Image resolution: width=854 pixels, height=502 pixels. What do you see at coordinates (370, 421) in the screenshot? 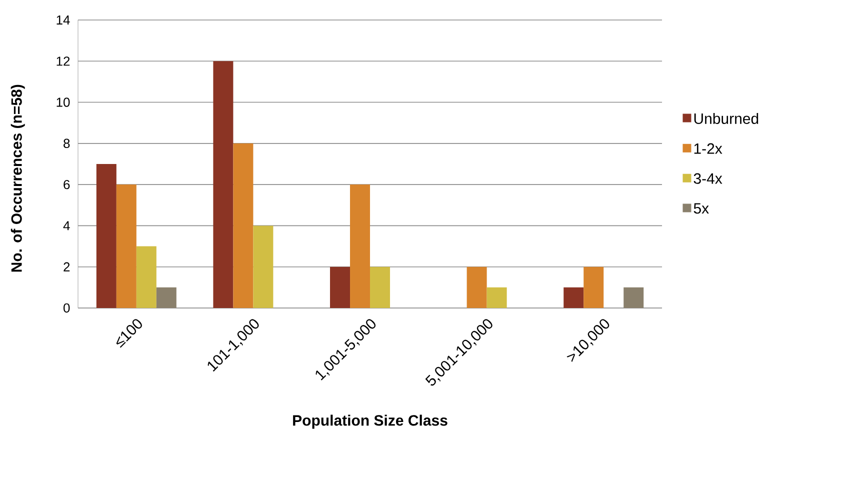
I see `x-axis-title: Population Size Class` at bounding box center [370, 421].